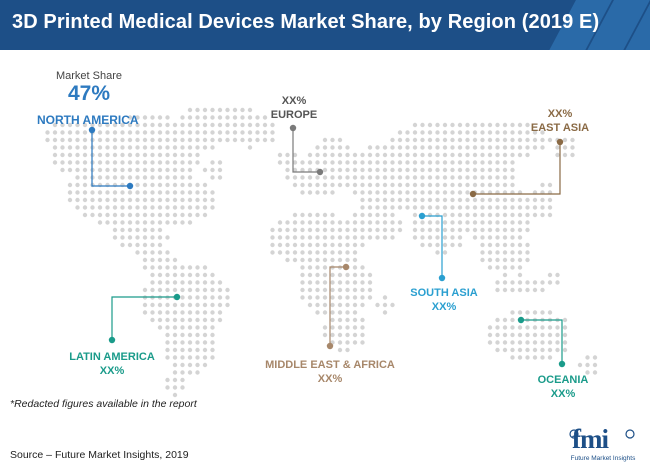 The height and width of the screenshot is (469, 650). Describe the element at coordinates (112, 357) in the screenshot. I see `latin-america-label: LATIN AMERICA` at that location.